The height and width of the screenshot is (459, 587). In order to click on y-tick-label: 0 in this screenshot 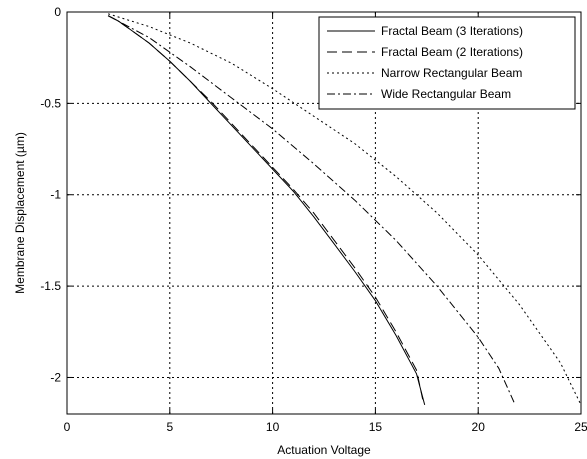, I will do `click(57, 12)`.